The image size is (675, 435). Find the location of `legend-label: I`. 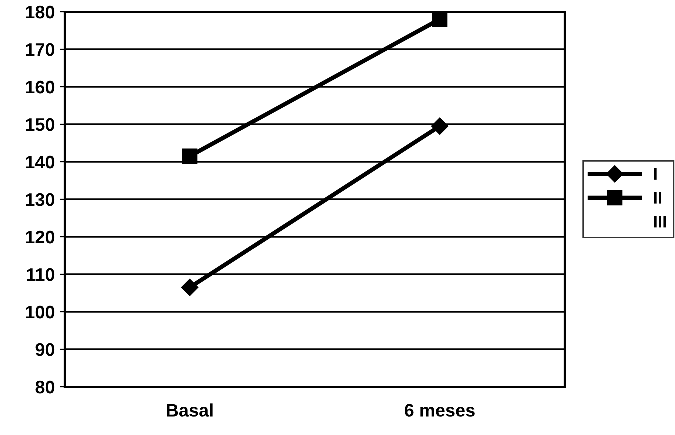

legend-label: I is located at coordinates (655, 174).